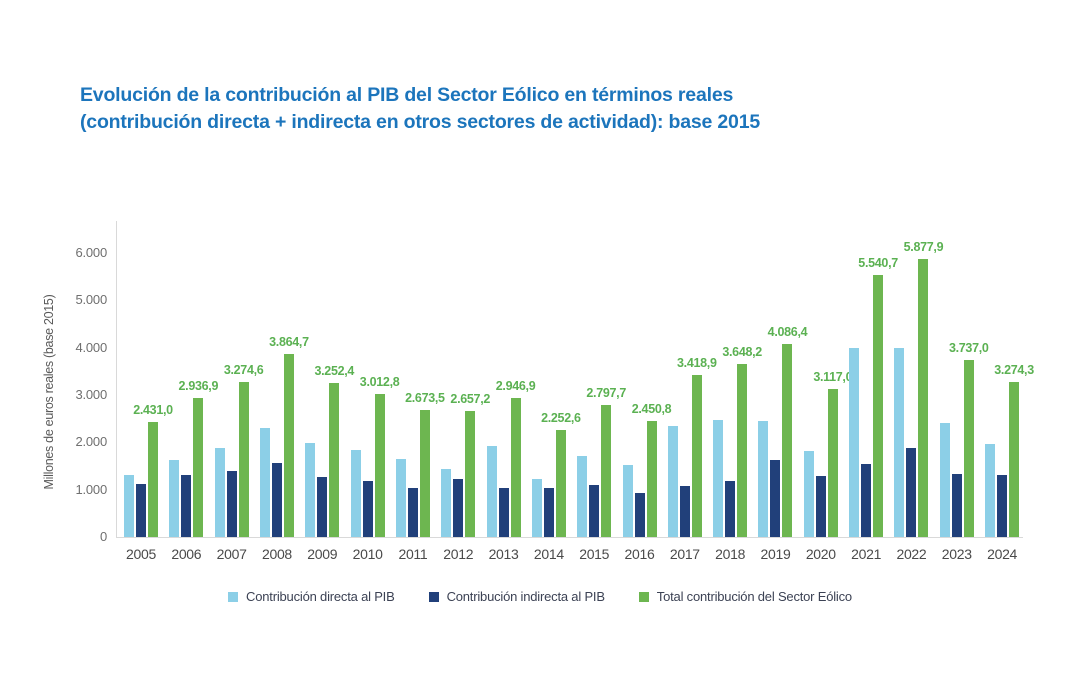 Image resolution: width=1080 pixels, height=675 pixels. I want to click on y-axis-tick-label: 4.000, so click(91, 347).